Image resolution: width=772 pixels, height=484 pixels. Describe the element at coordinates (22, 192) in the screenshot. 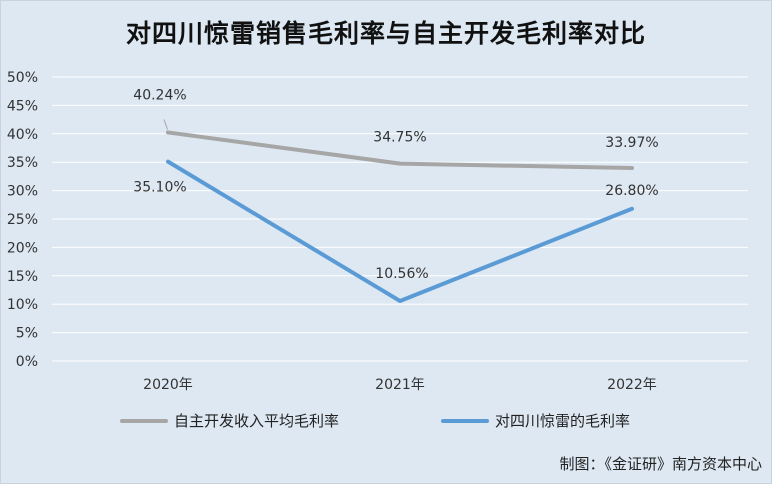

I see `y-tick-label: 30%` at that location.